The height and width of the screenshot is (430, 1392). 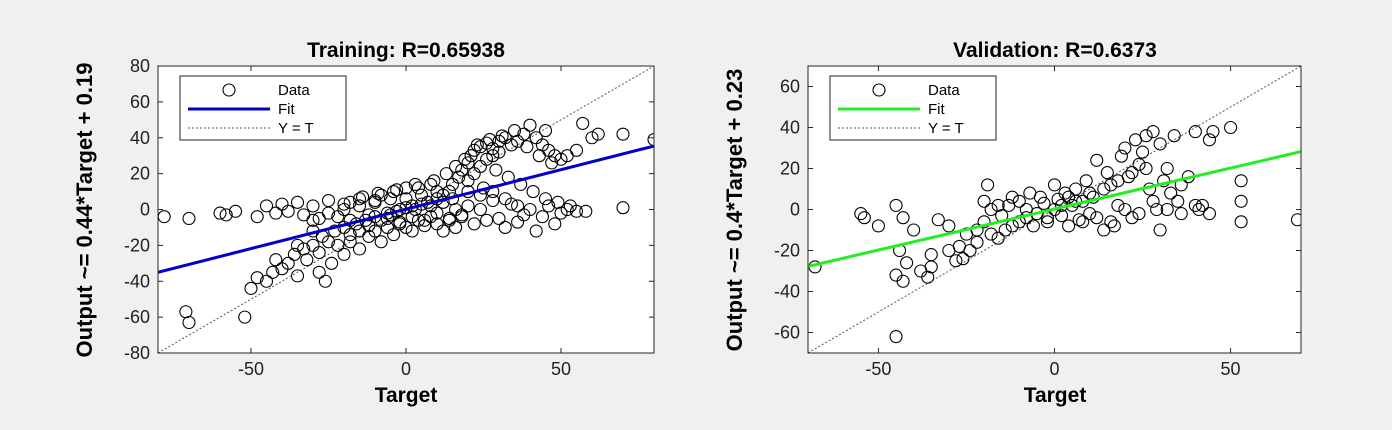 What do you see at coordinates (879, 90) in the screenshot?
I see `legend-data-marker` at bounding box center [879, 90].